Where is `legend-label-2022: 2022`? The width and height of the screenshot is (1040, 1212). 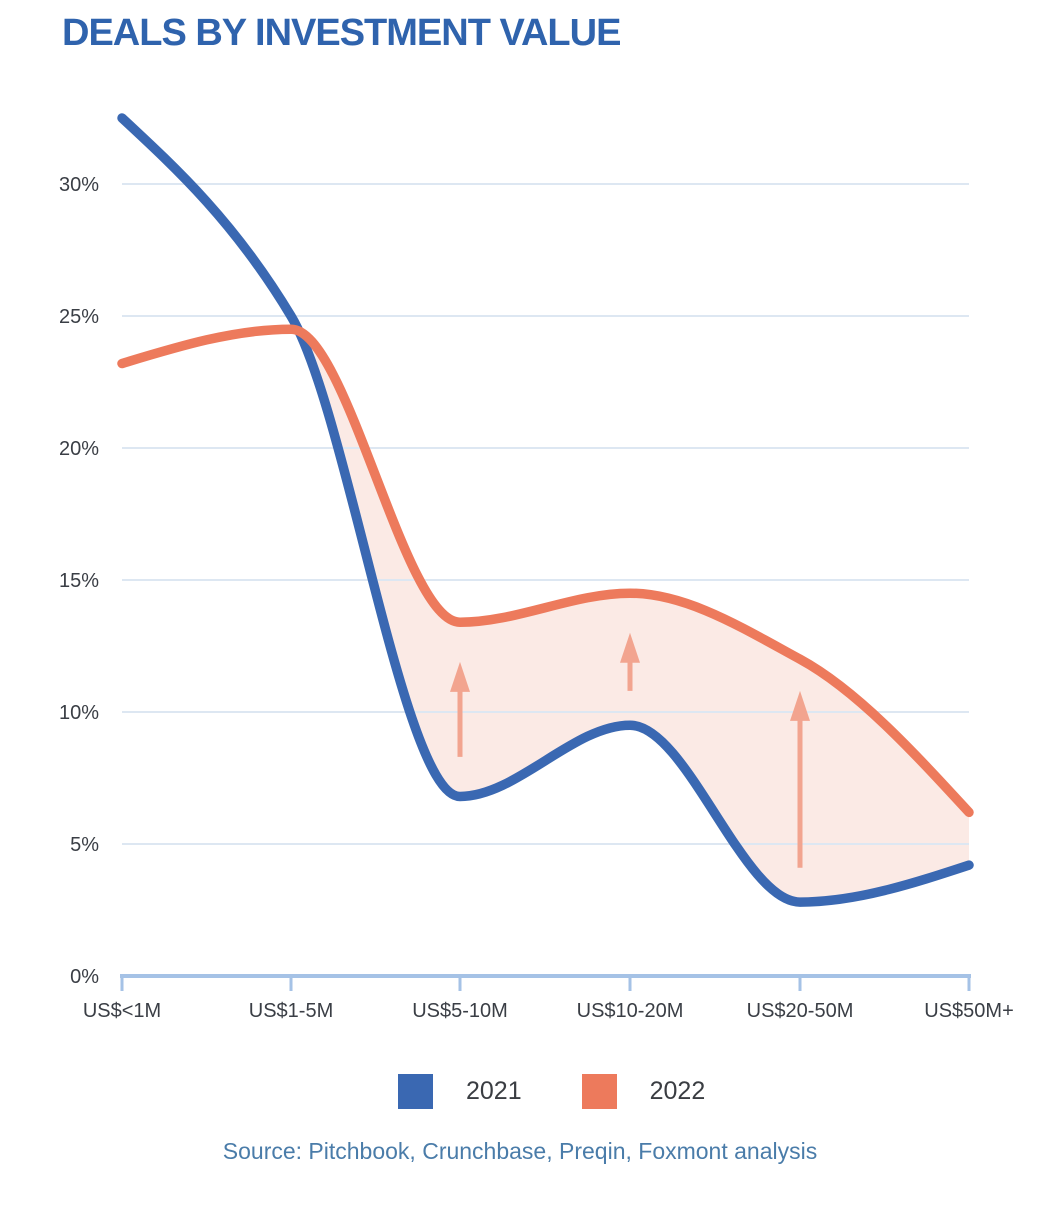 legend-label-2022: 2022 is located at coordinates (677, 1091).